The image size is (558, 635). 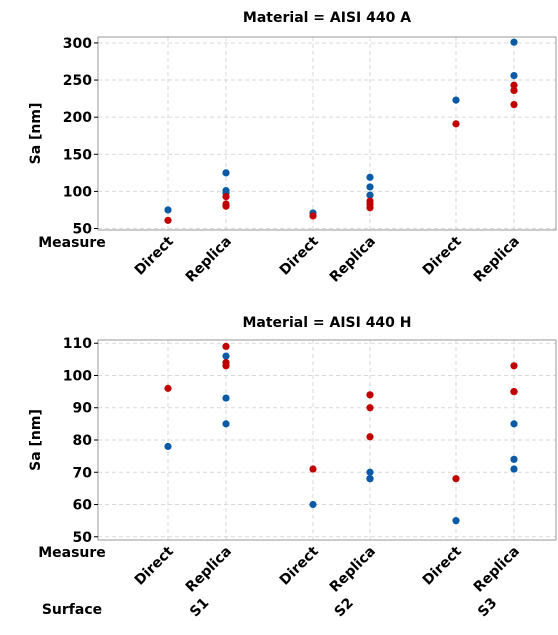 I want to click on y-tick-label: 150, so click(x=77, y=155).